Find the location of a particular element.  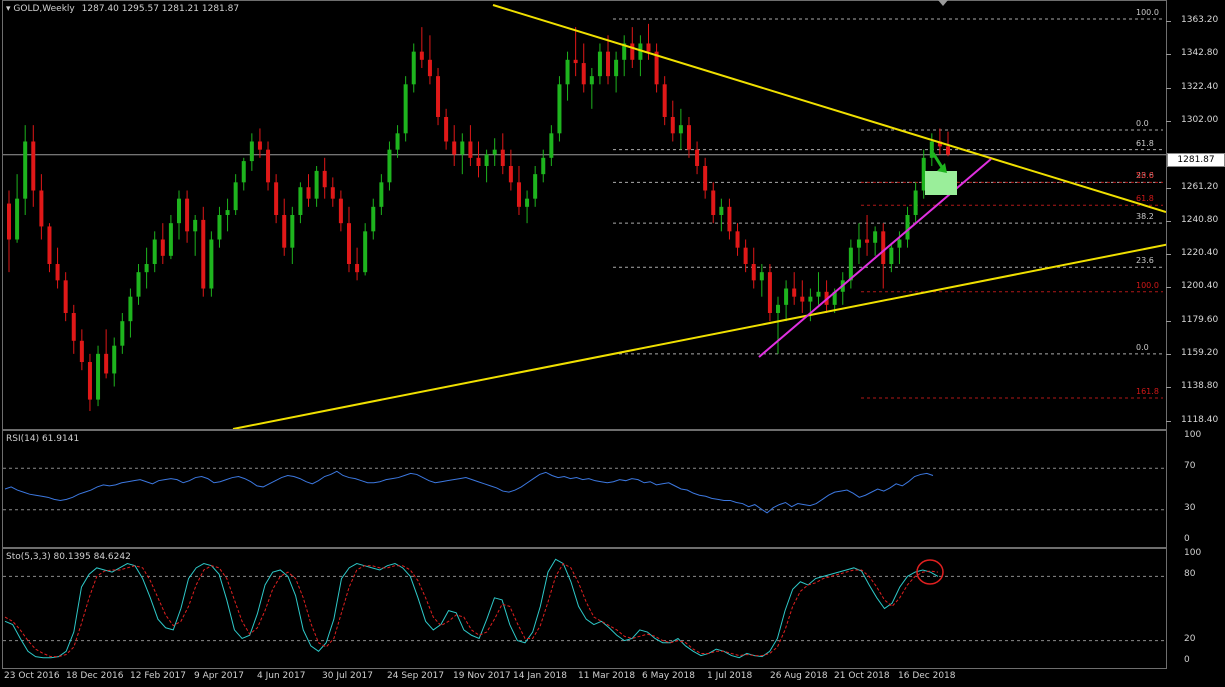

price-tick-label: 1302.00 is located at coordinates (1200, 119).